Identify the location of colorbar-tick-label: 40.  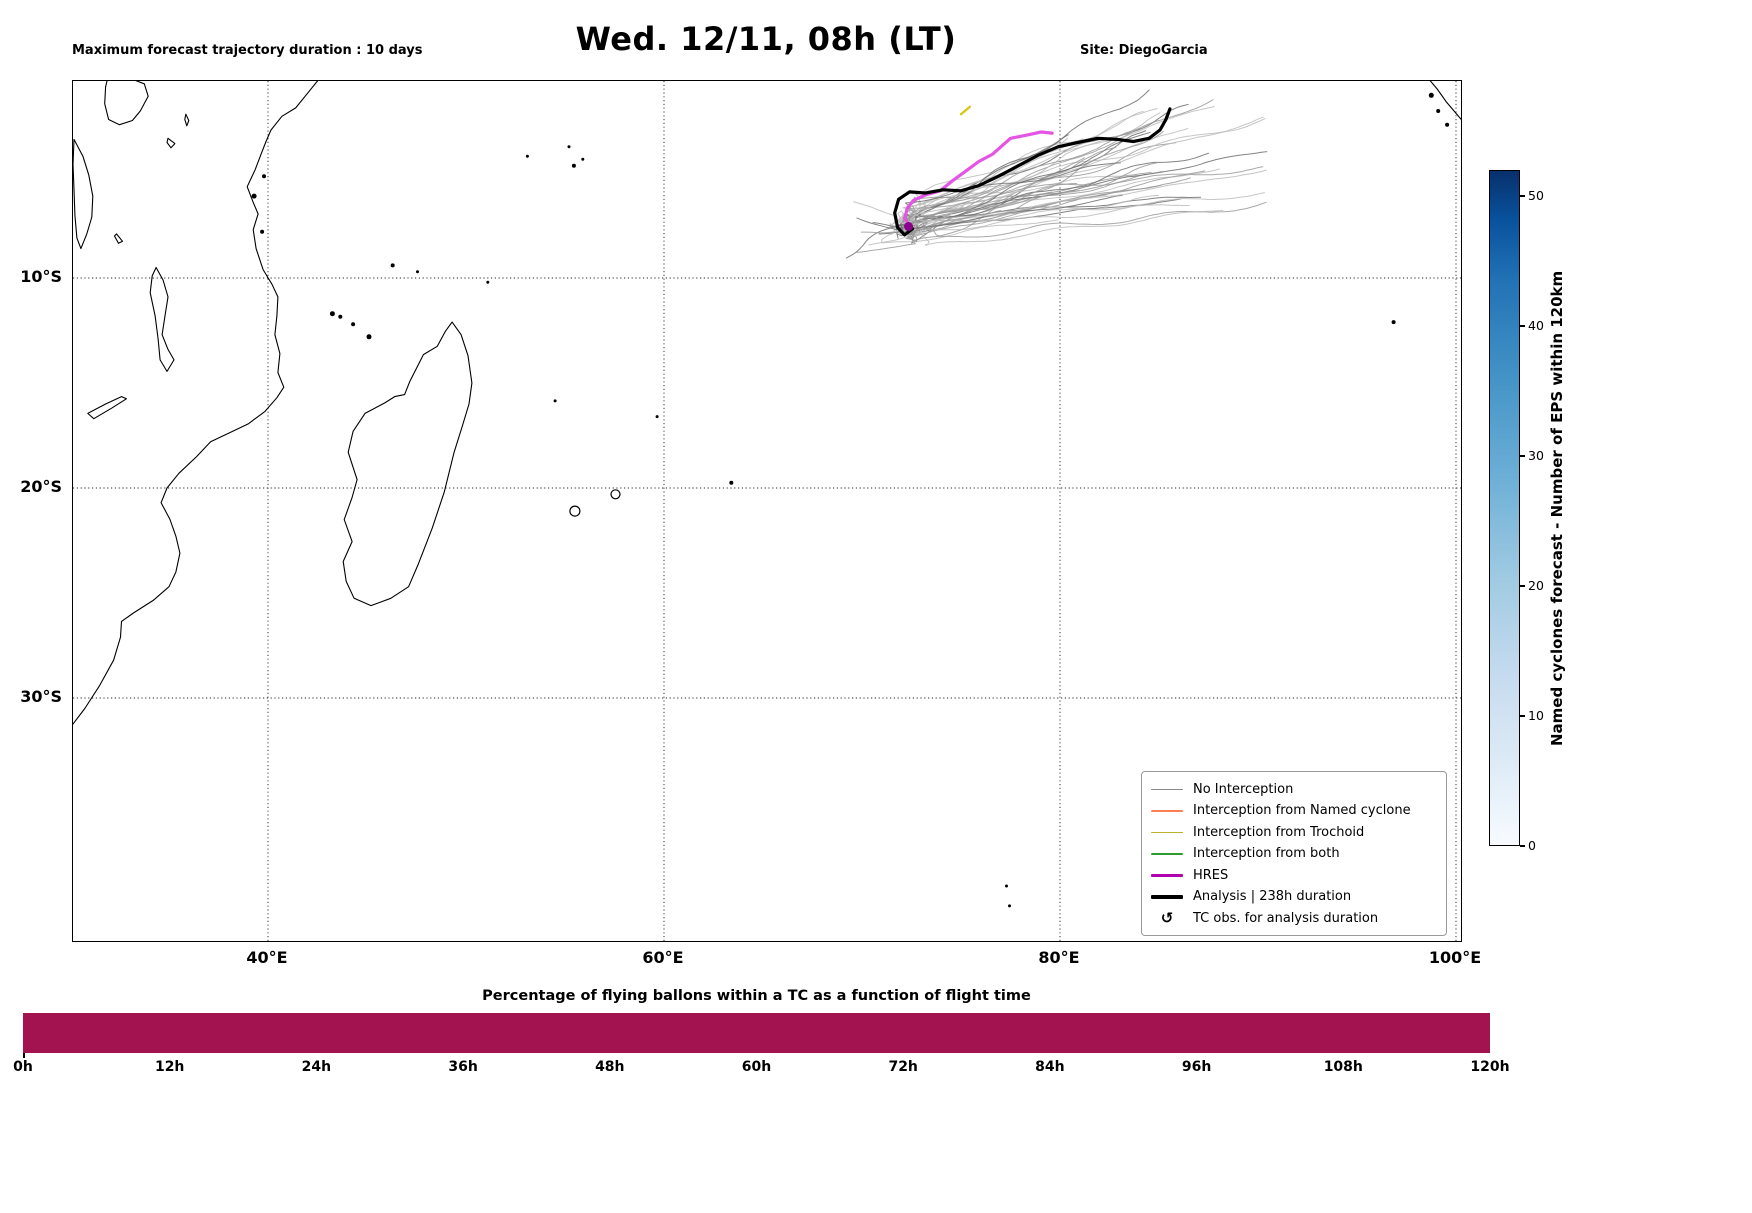
(1536, 325).